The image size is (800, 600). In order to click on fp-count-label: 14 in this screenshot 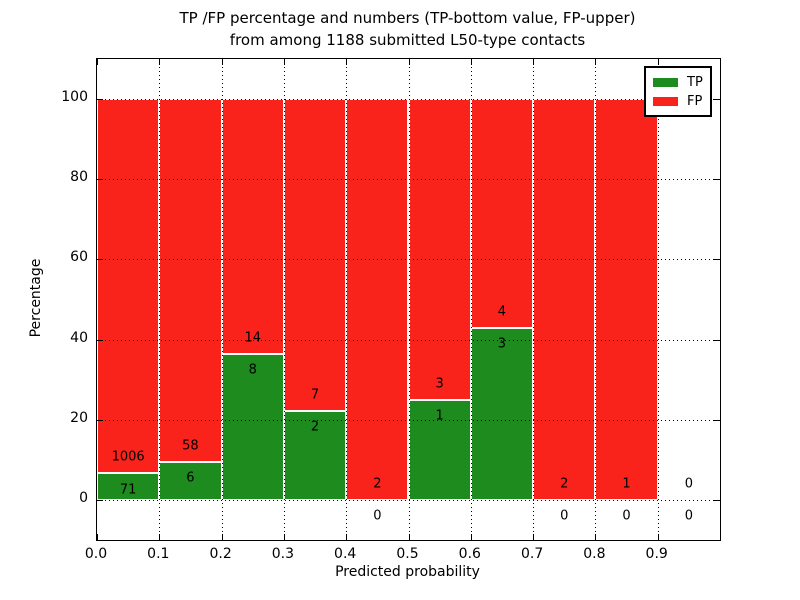, I will do `click(253, 338)`.